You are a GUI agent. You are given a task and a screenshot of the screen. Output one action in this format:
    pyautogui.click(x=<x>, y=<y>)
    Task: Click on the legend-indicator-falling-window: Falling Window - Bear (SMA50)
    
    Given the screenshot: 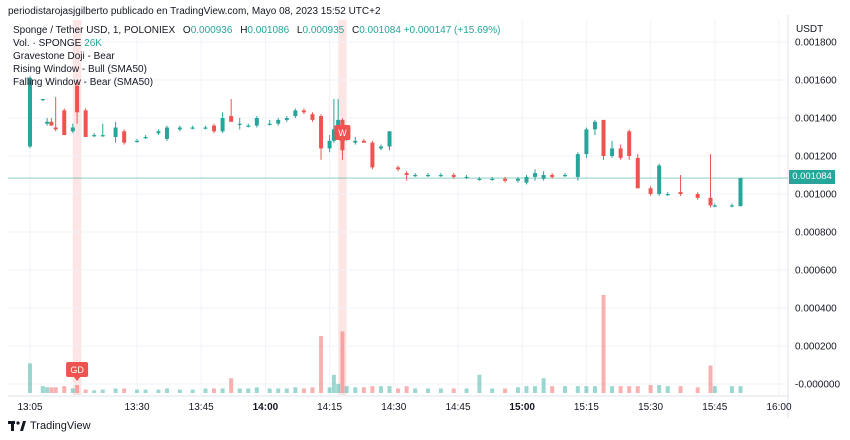 What is the action you would take?
    pyautogui.click(x=83, y=82)
    